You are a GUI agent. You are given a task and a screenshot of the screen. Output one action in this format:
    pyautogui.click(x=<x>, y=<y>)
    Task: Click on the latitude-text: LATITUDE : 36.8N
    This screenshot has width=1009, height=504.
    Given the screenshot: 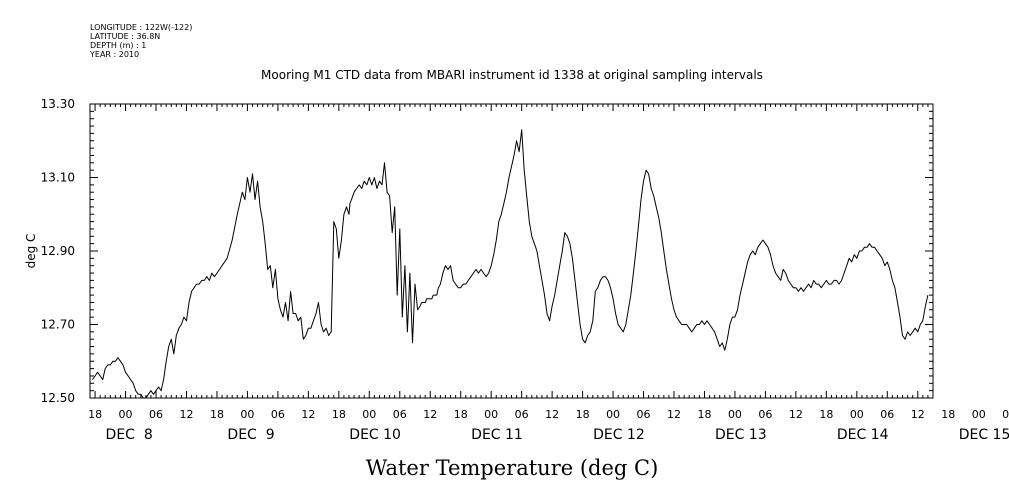 What is the action you would take?
    pyautogui.click(x=125, y=36)
    